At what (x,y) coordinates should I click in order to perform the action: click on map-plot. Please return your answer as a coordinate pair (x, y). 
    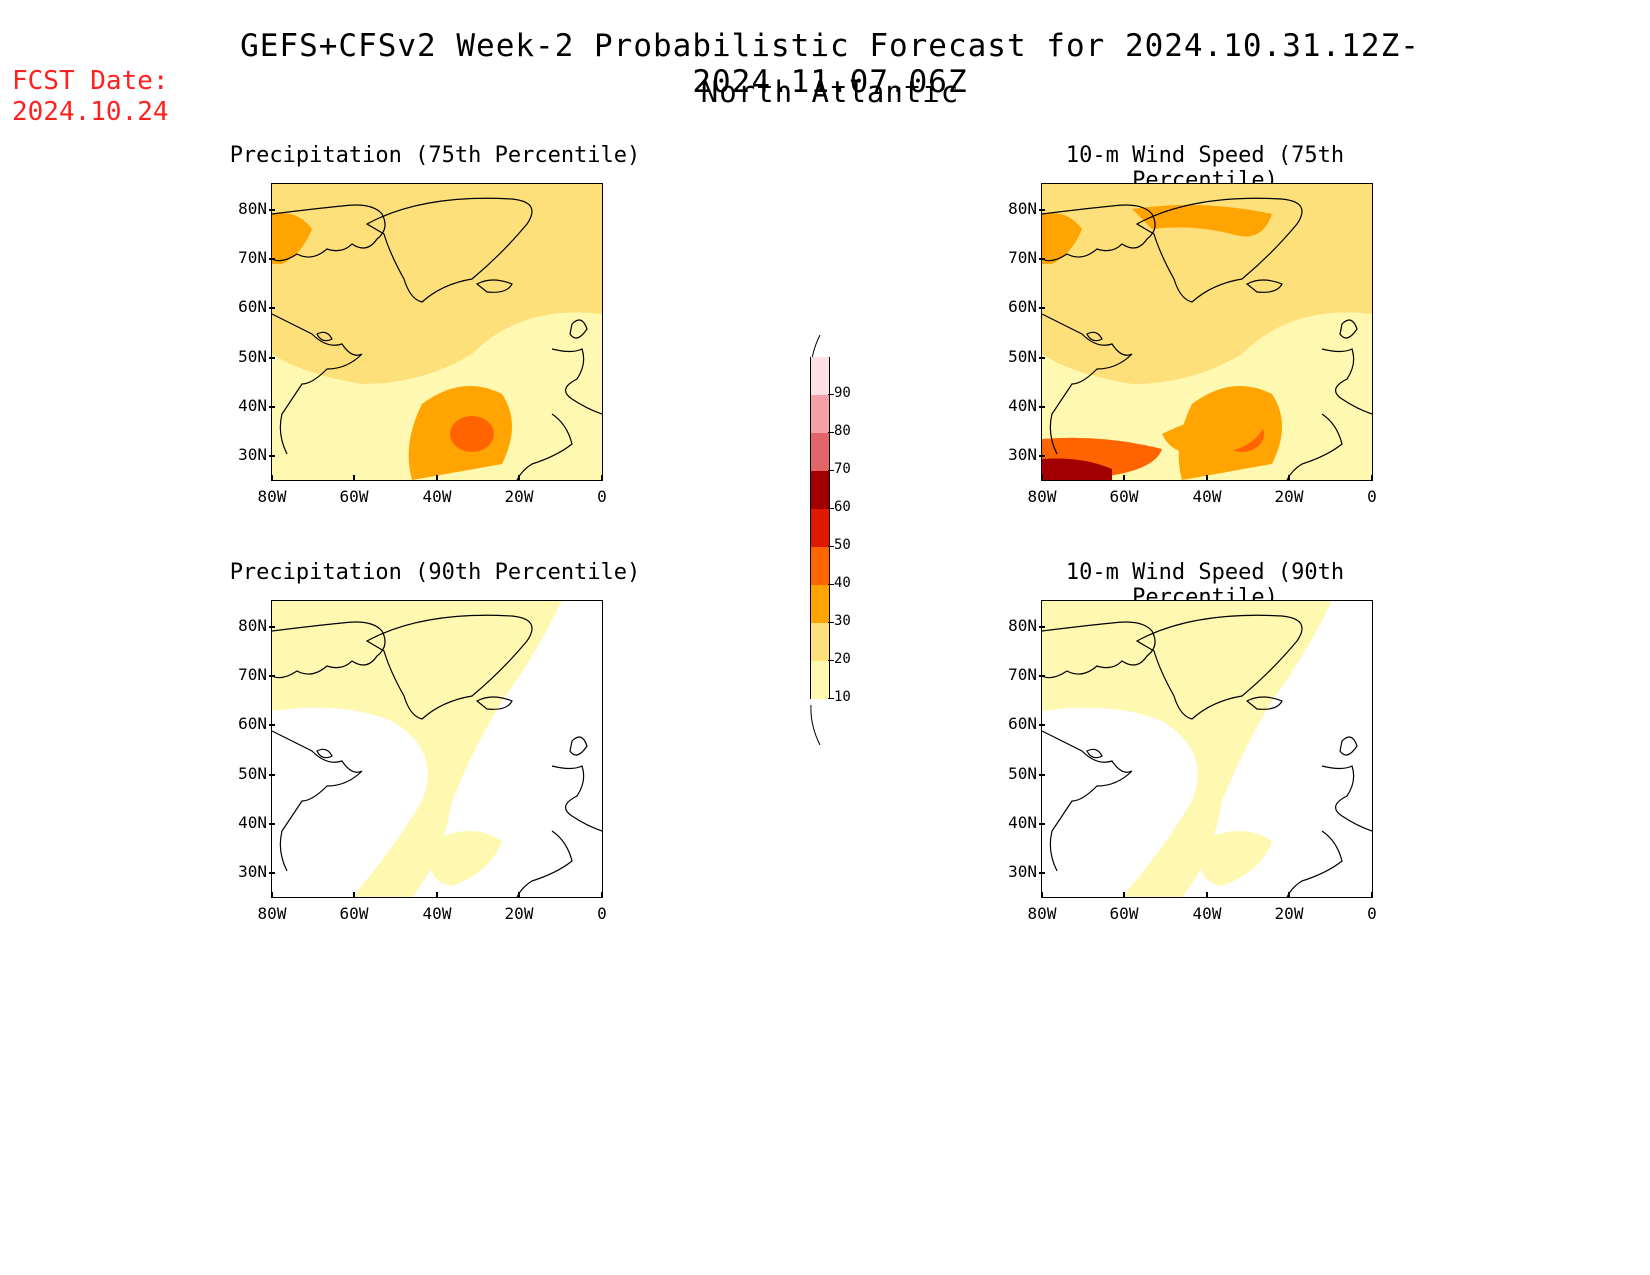
    Looking at the image, I should click on (437, 749).